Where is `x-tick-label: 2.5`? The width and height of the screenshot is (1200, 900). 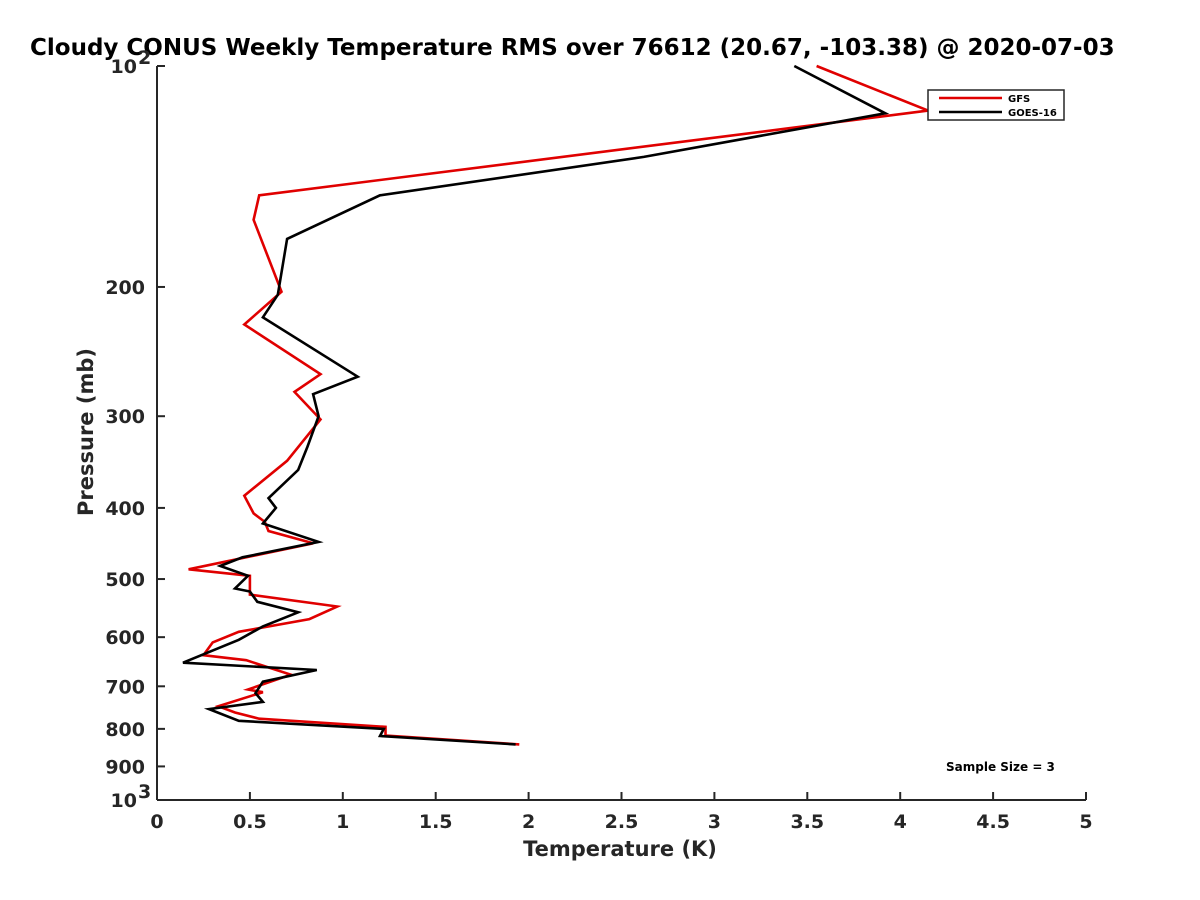 x-tick-label: 2.5 is located at coordinates (622, 822).